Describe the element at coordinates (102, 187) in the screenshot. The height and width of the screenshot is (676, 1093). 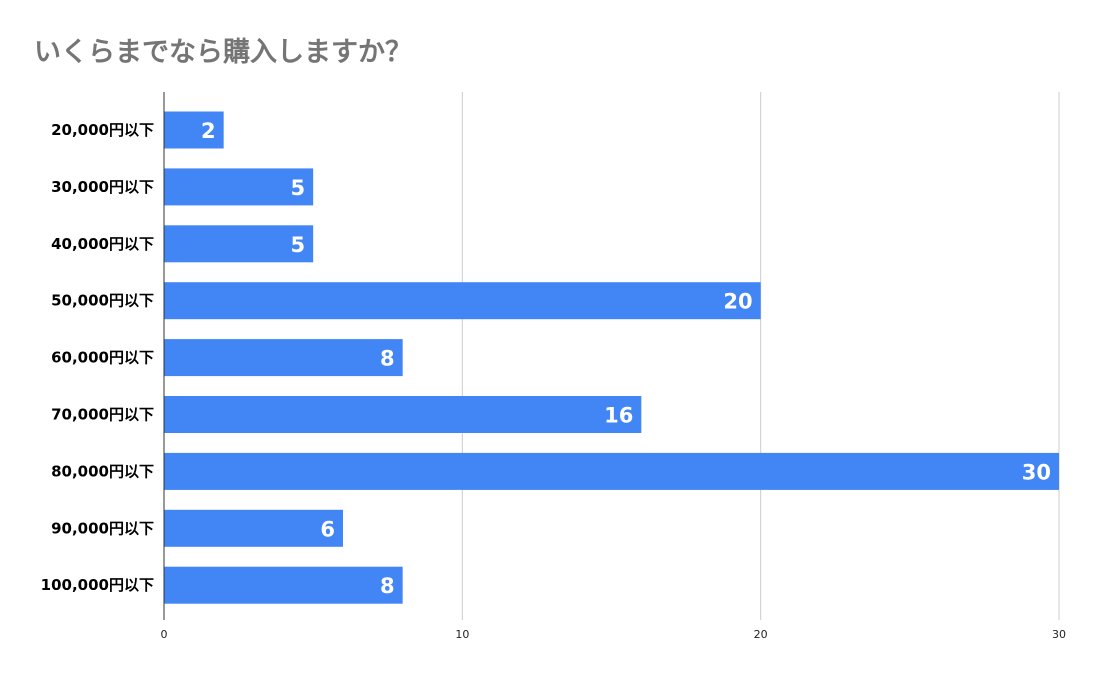
I see `category-label: 30,000円以下` at that location.